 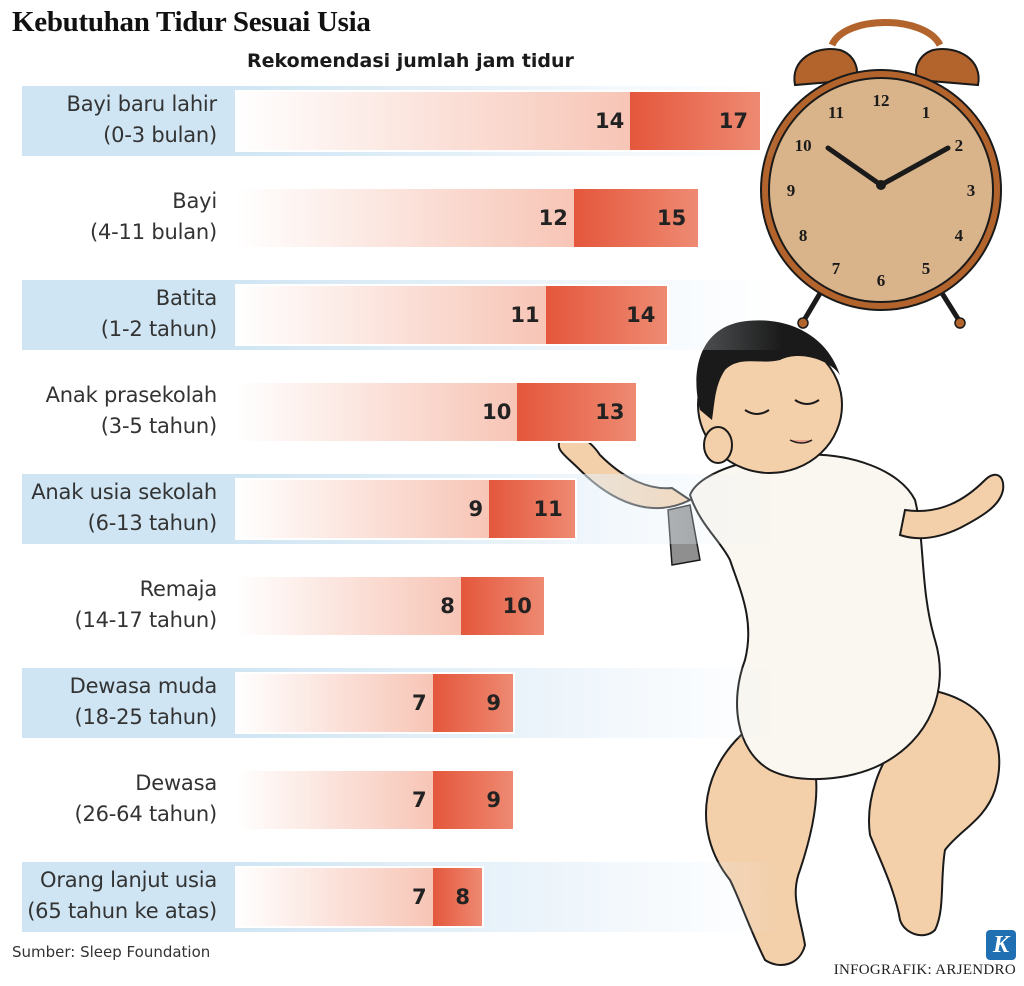 What do you see at coordinates (522, 800) in the screenshot?
I see `chart-row: Dewasa (26-64 tahun) 7 9` at bounding box center [522, 800].